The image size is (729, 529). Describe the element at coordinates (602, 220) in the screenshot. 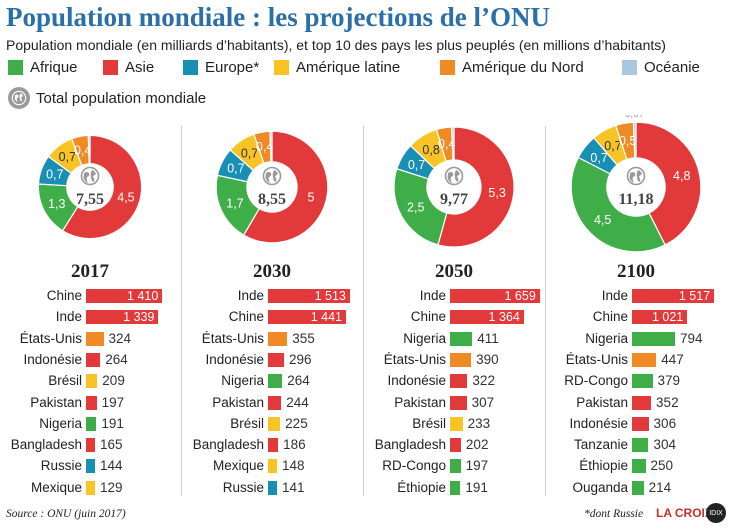

I see `slice-label: 4,5` at that location.